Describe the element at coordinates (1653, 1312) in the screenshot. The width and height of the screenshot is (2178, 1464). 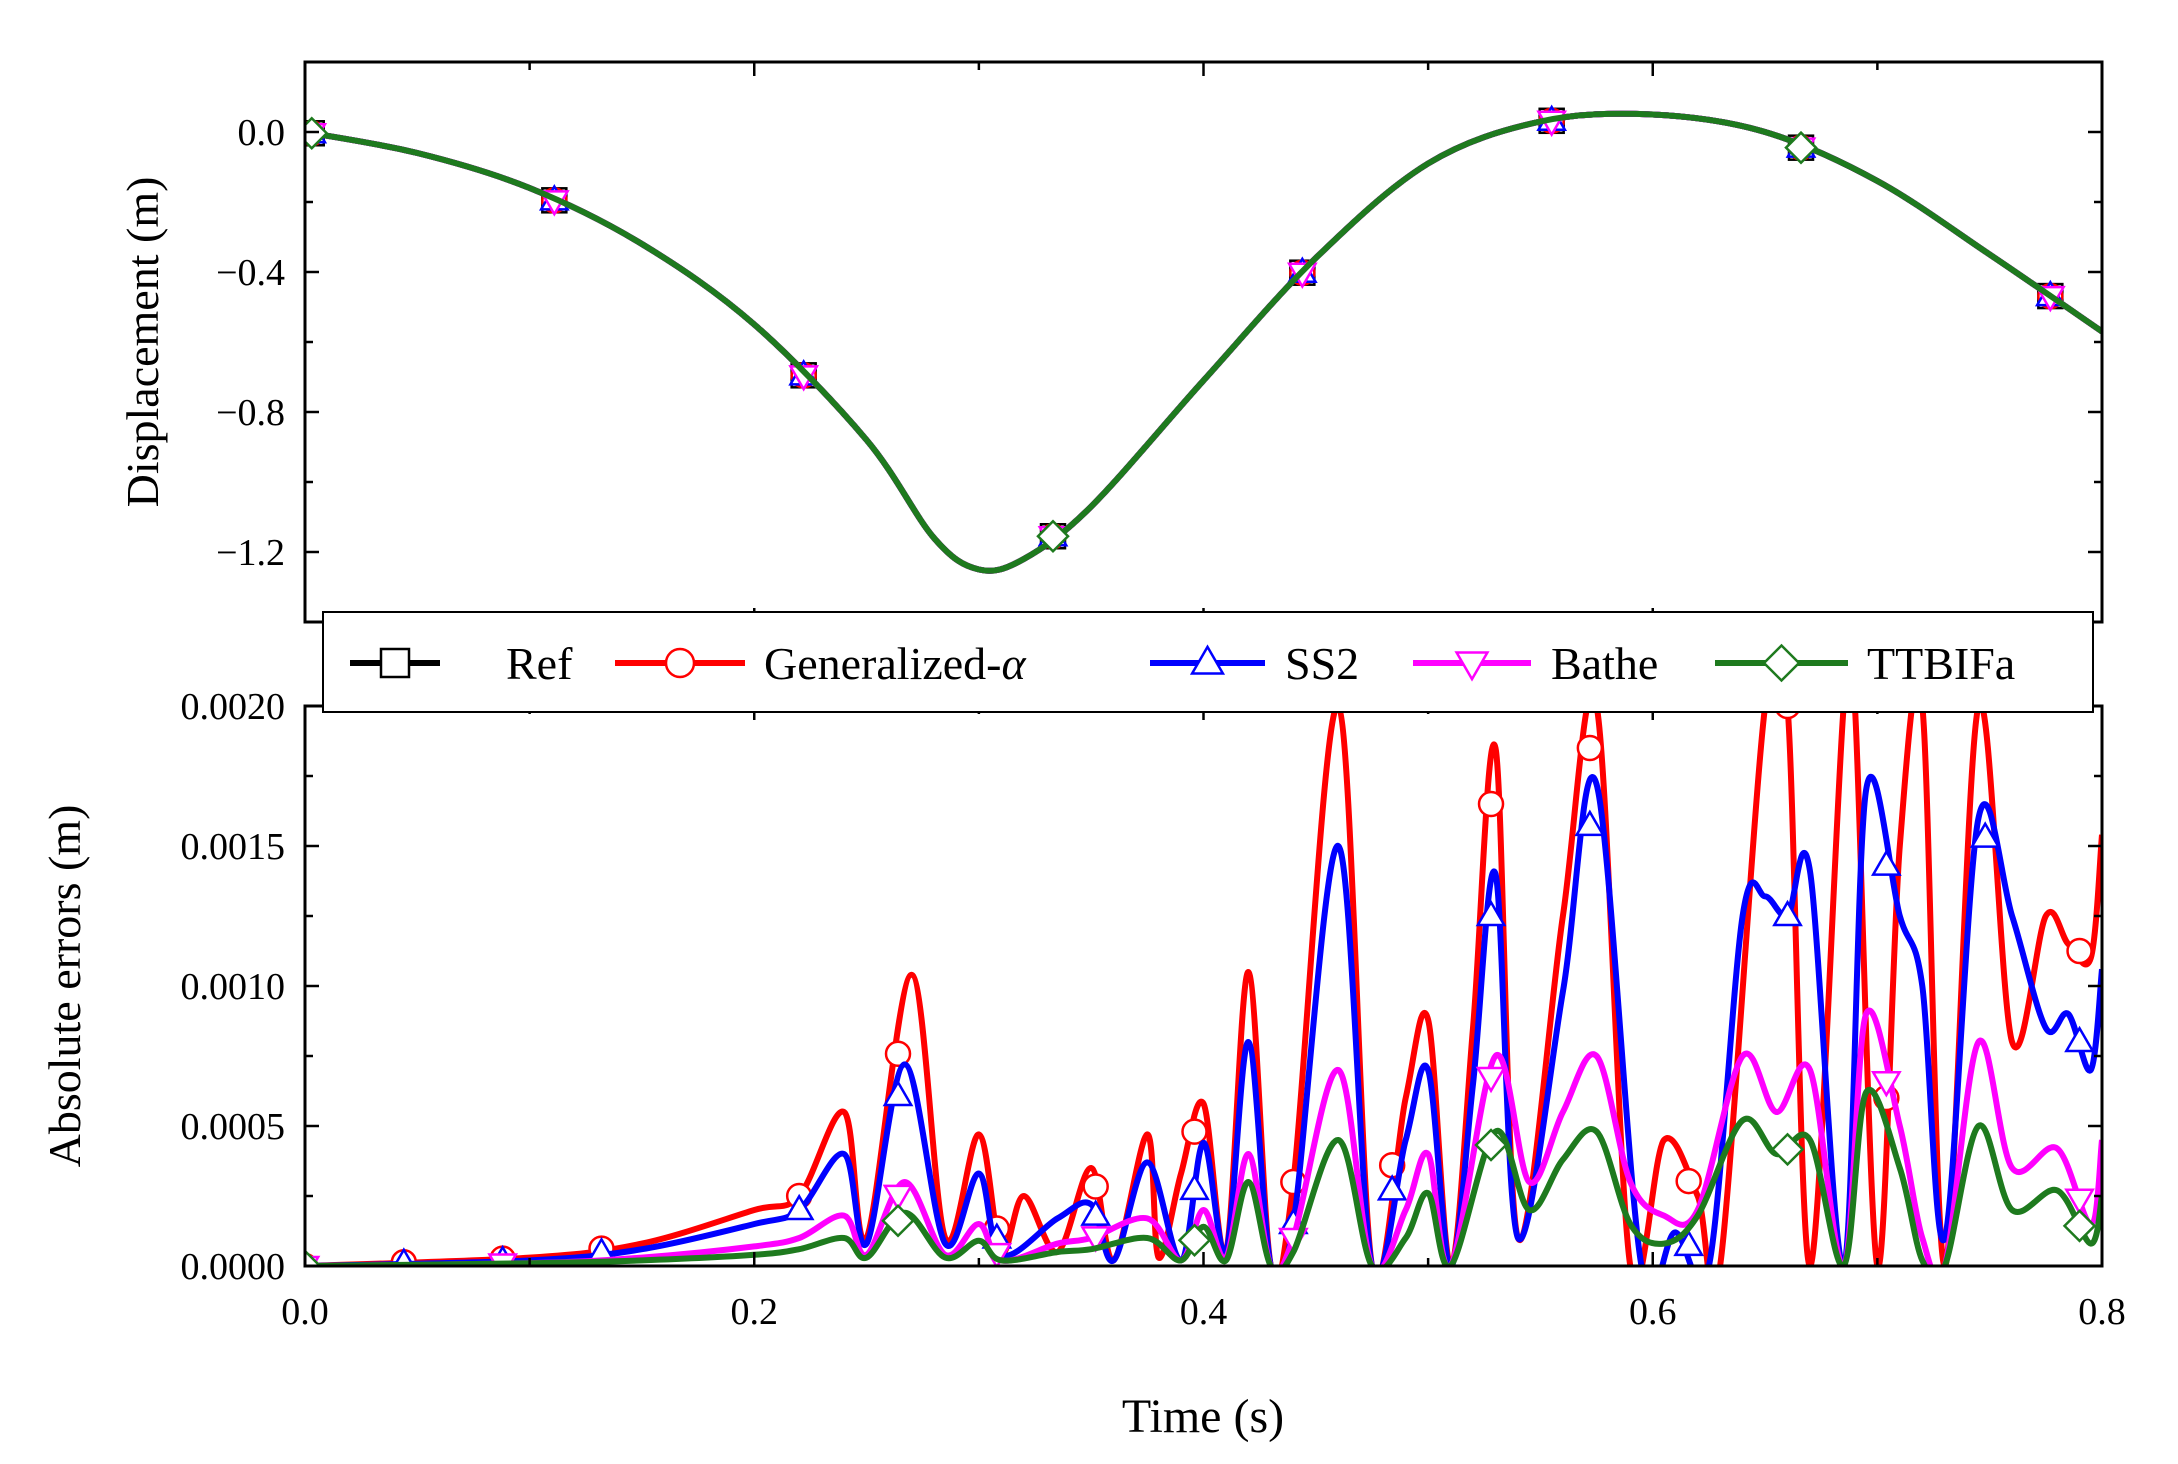
I see `bottom-x-tick-label: 0.6` at that location.